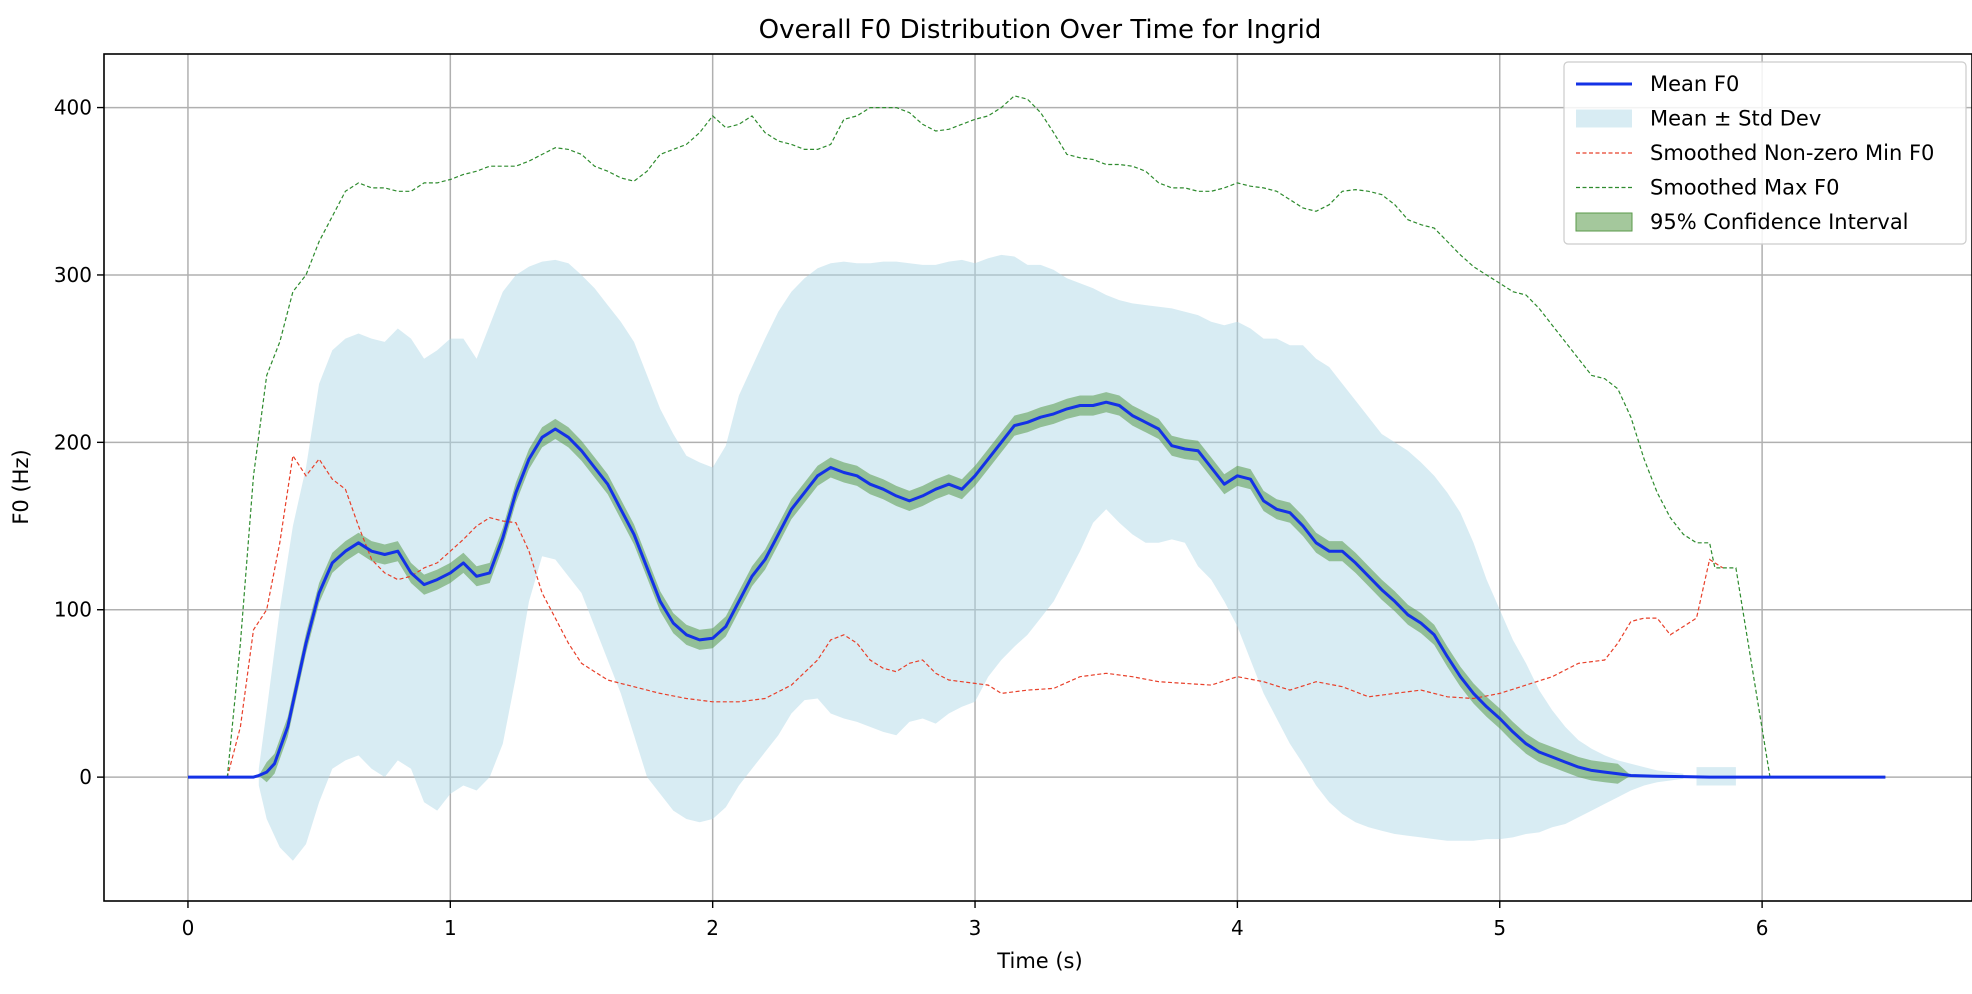  Describe the element at coordinates (188, 928) in the screenshot. I see `x-tick-label: 0` at that location.